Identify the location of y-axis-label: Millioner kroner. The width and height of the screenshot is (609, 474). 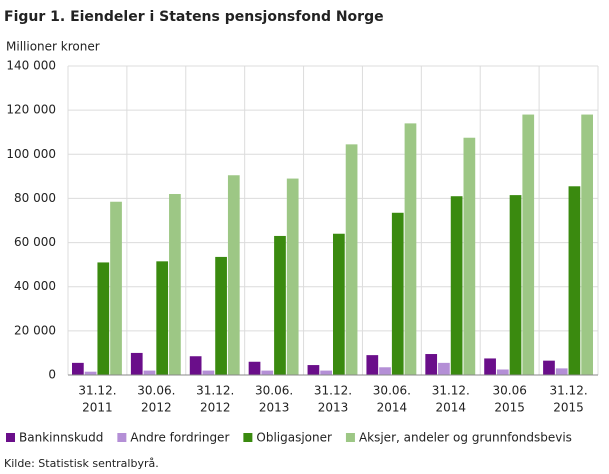
(53, 47).